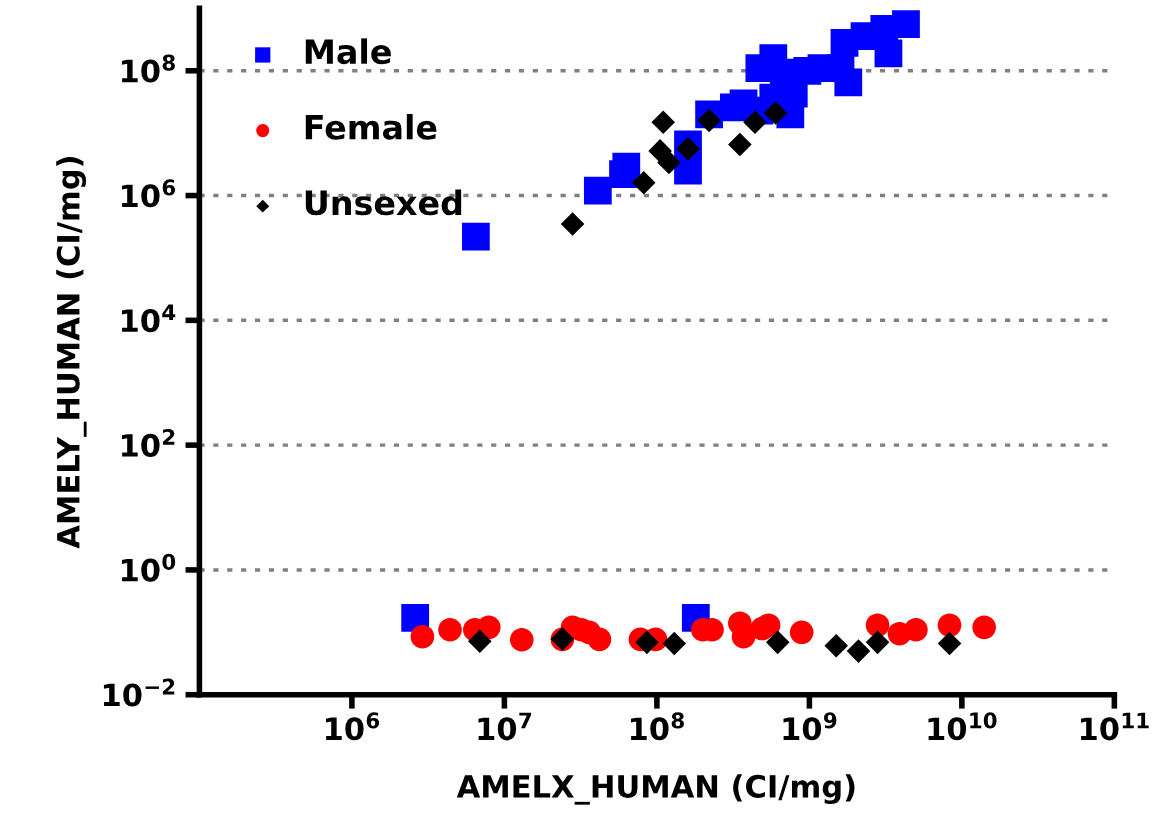 This screenshot has height=837, width=1173. What do you see at coordinates (148, 567) in the screenshot?
I see `y-tick-label: 10$^{0}$` at bounding box center [148, 567].